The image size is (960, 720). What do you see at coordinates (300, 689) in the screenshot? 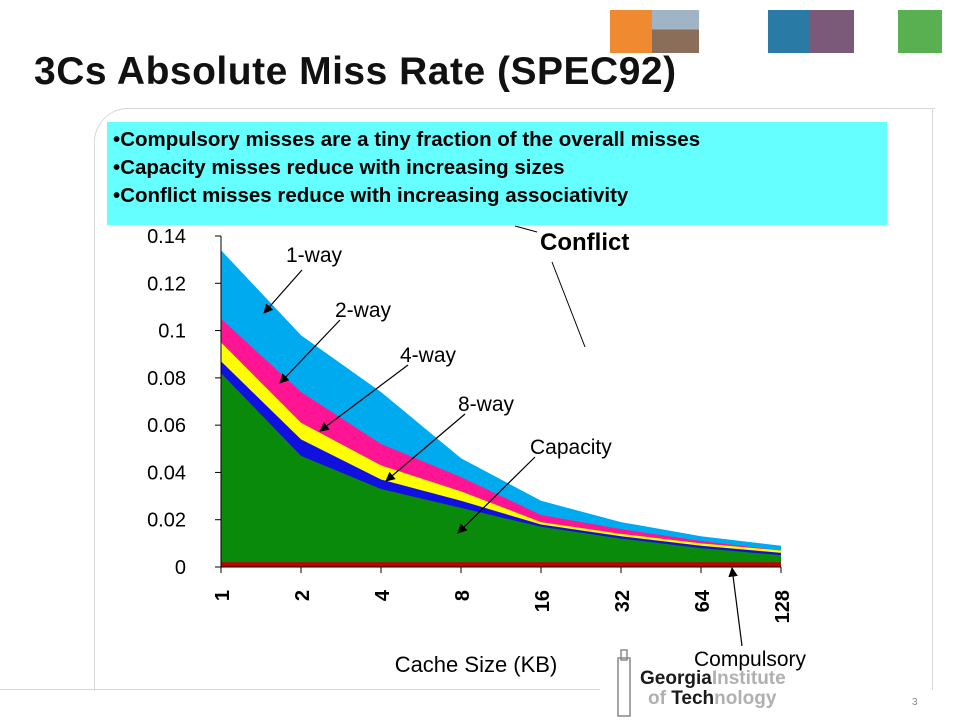
I see `bottom-divider` at bounding box center [300, 689].